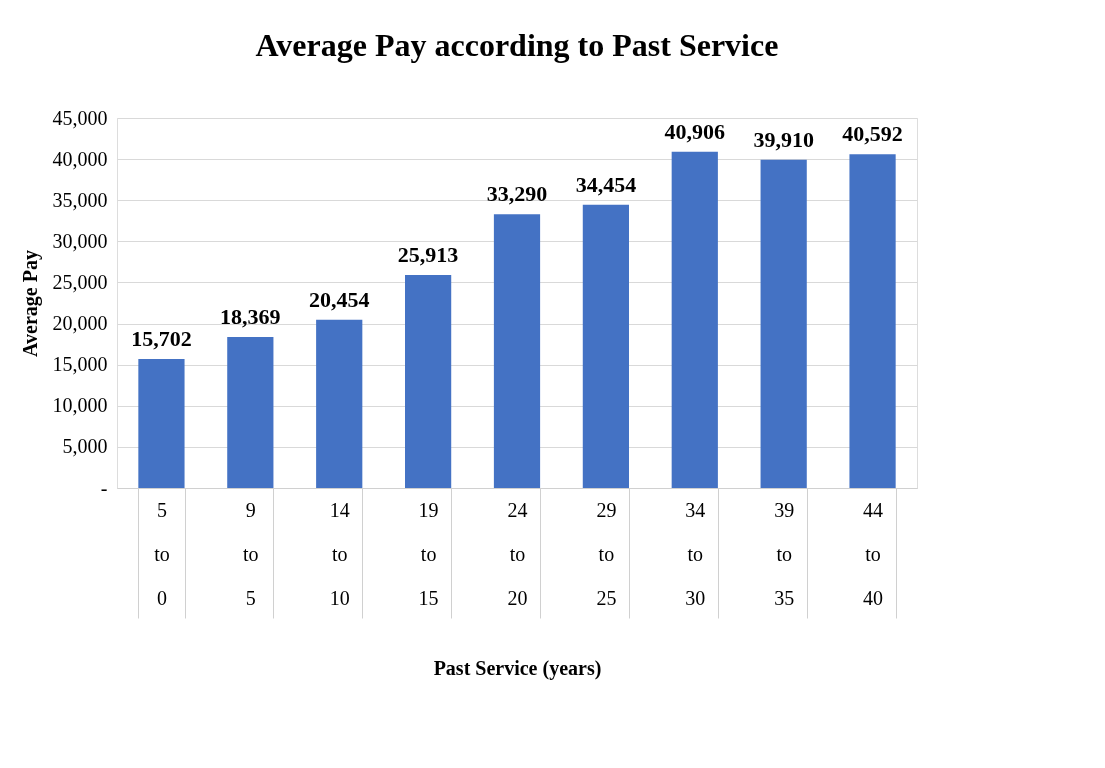 This screenshot has width=1105, height=768. Describe the element at coordinates (85, 446) in the screenshot. I see `y-tick-label: 5,000` at that location.